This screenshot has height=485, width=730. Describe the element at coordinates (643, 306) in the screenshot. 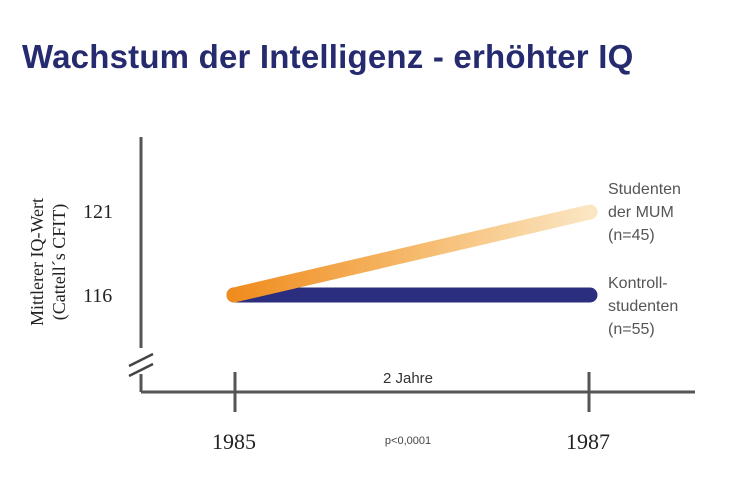

I see `series-label-control-line-2: studenten` at that location.